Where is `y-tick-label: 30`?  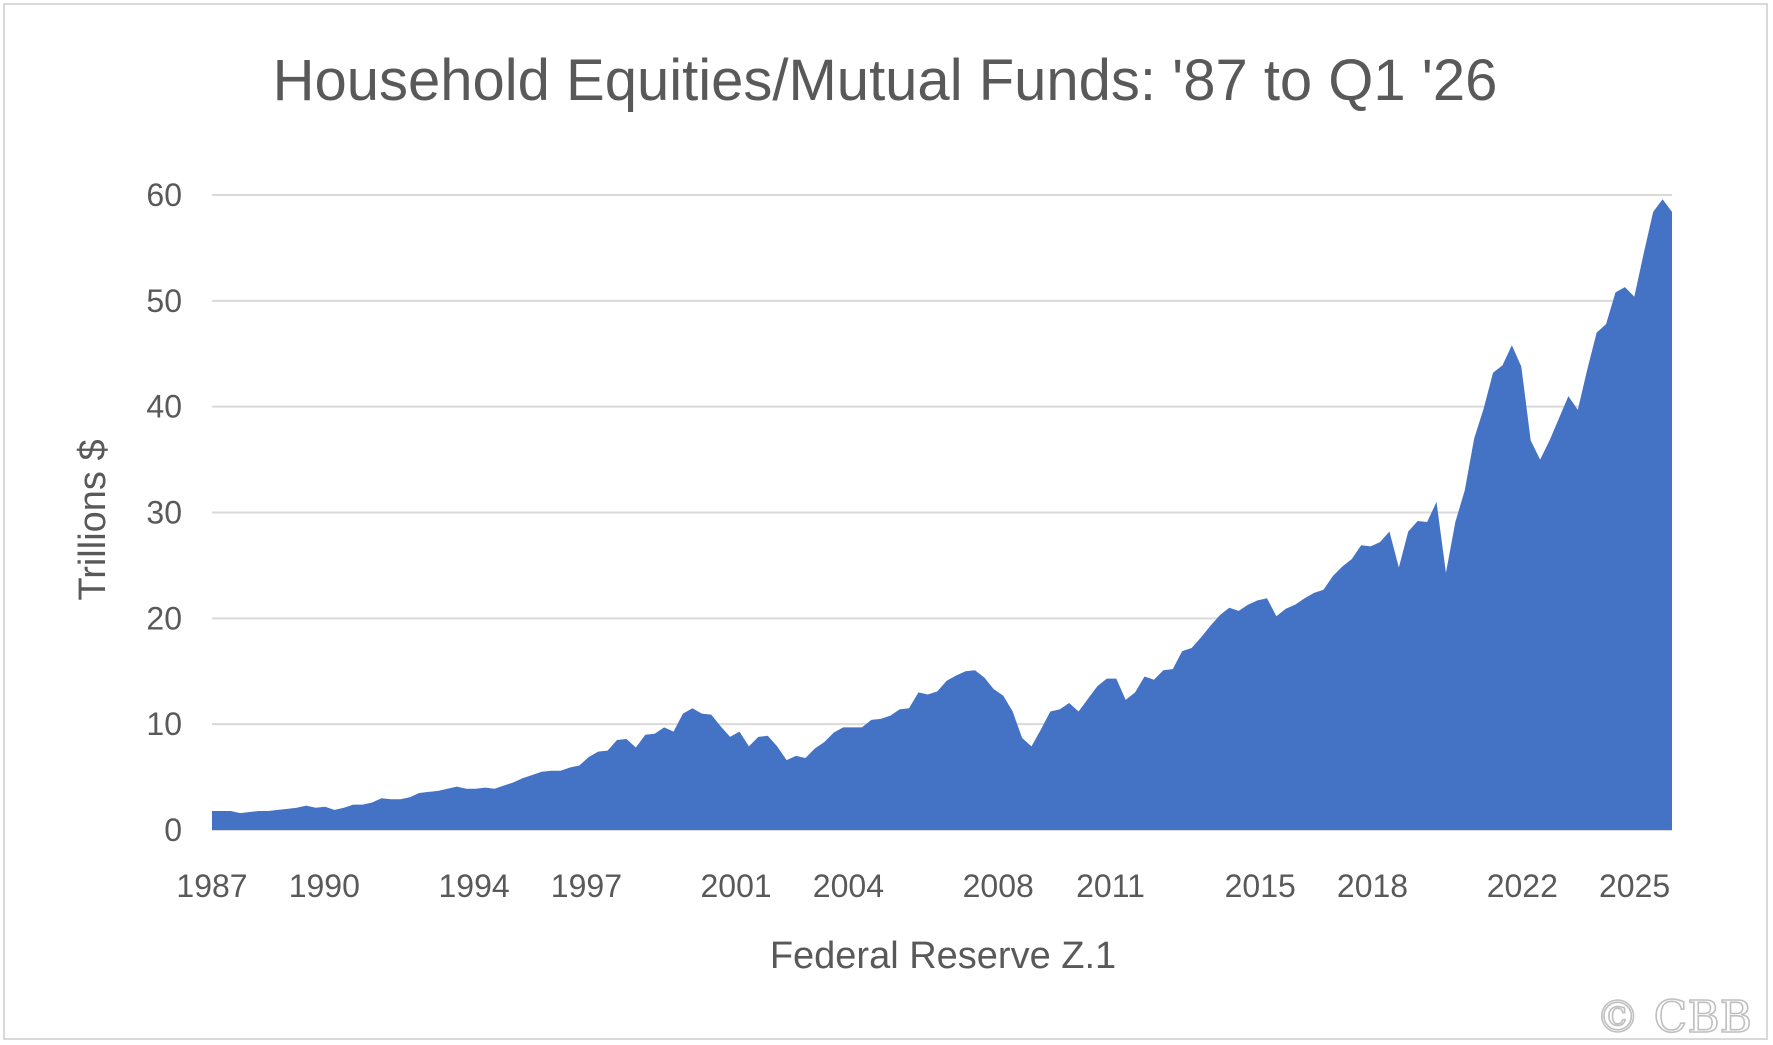 y-tick-label: 30 is located at coordinates (164, 513).